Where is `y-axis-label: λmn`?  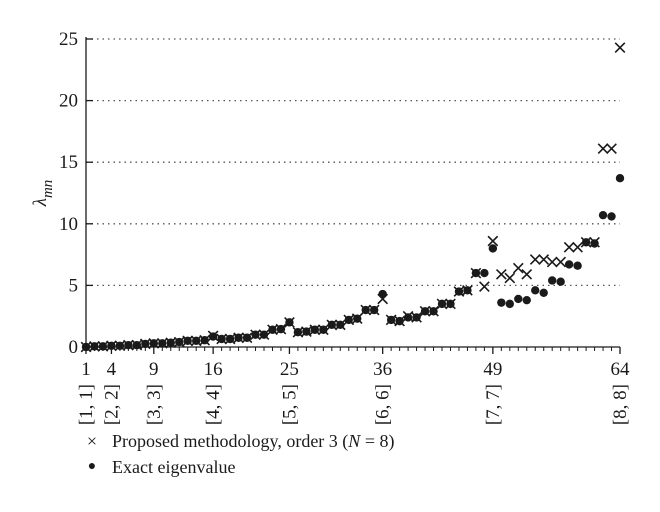 y-axis-label: λmn is located at coordinates (43, 194).